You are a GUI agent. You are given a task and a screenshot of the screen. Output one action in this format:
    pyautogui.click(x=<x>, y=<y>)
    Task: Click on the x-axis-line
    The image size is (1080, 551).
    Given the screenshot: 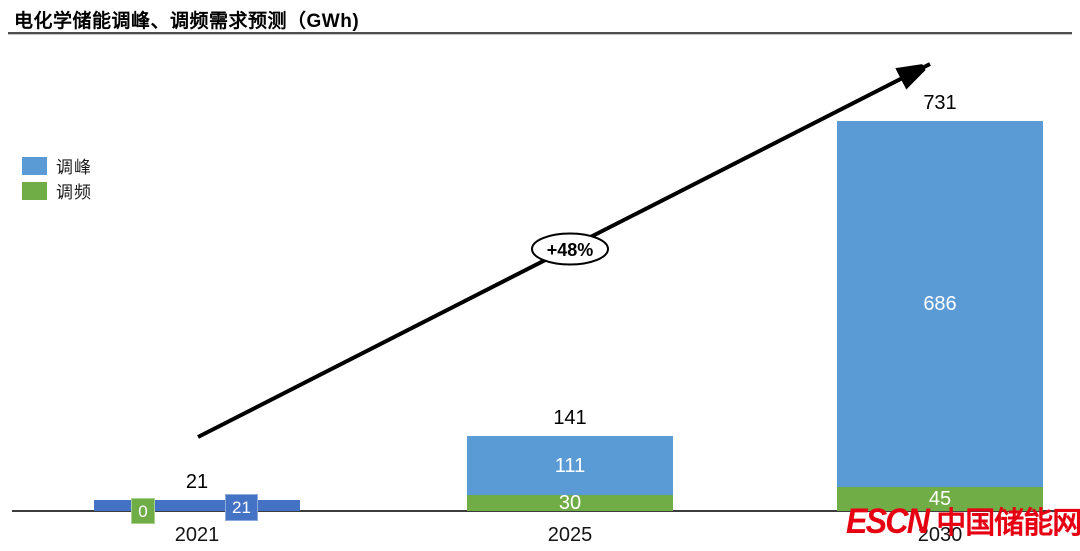 What is the action you would take?
    pyautogui.click(x=541, y=511)
    